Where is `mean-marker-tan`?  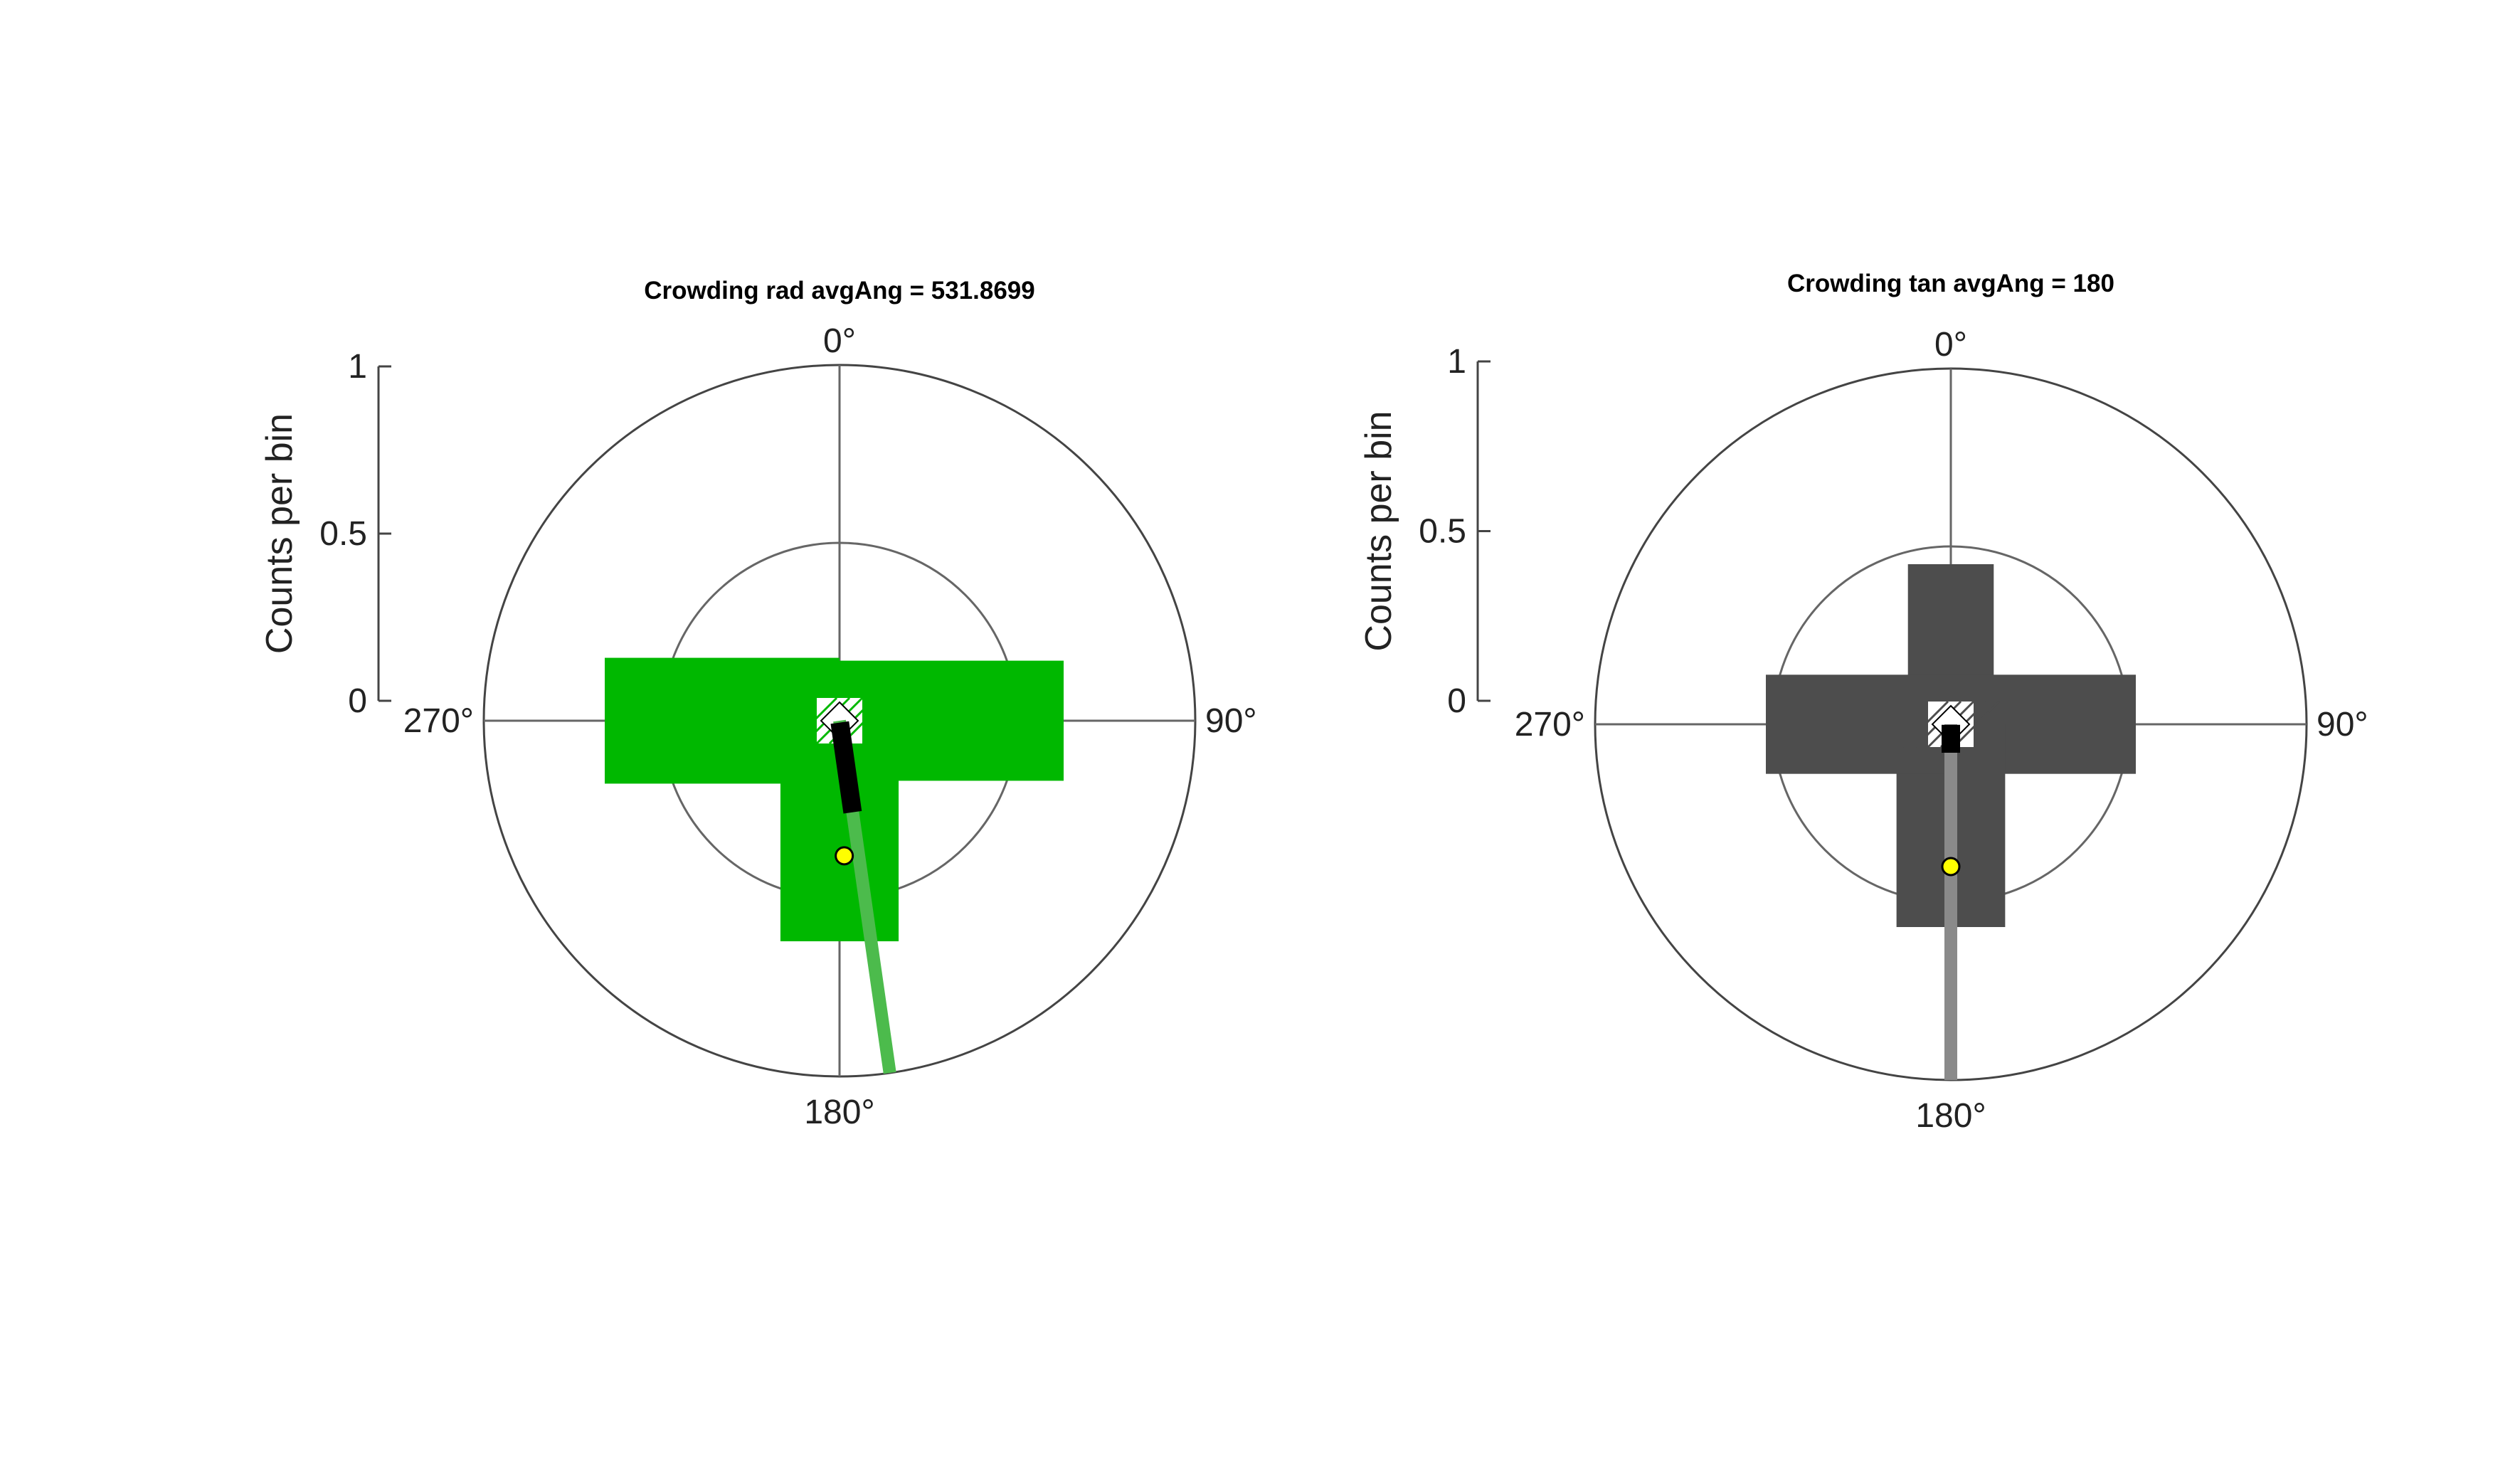 mean-marker-tan is located at coordinates (1951, 867).